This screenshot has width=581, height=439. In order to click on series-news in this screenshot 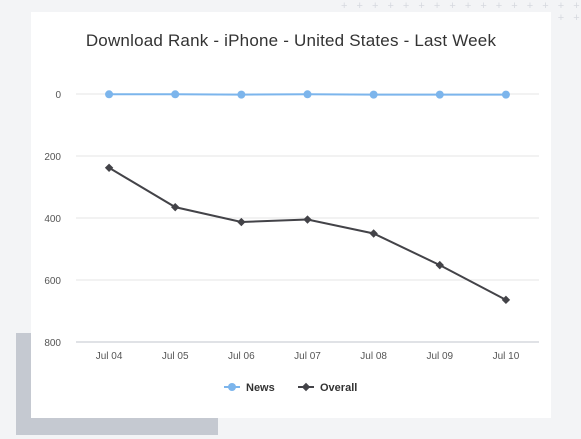, I will do `click(307, 94)`.